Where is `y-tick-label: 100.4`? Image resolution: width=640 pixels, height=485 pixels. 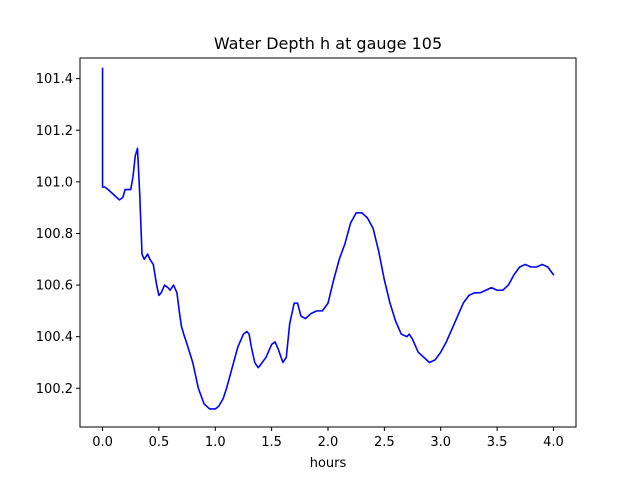 y-tick-label: 100.4 is located at coordinates (54, 337).